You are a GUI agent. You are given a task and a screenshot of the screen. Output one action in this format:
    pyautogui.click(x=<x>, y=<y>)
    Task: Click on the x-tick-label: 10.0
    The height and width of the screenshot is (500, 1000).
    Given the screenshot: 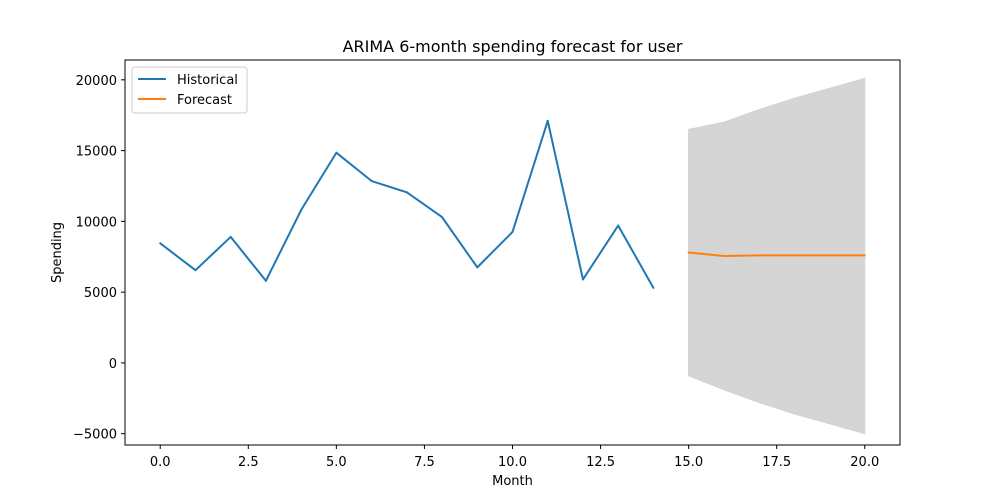 What is the action you would take?
    pyautogui.click(x=512, y=462)
    